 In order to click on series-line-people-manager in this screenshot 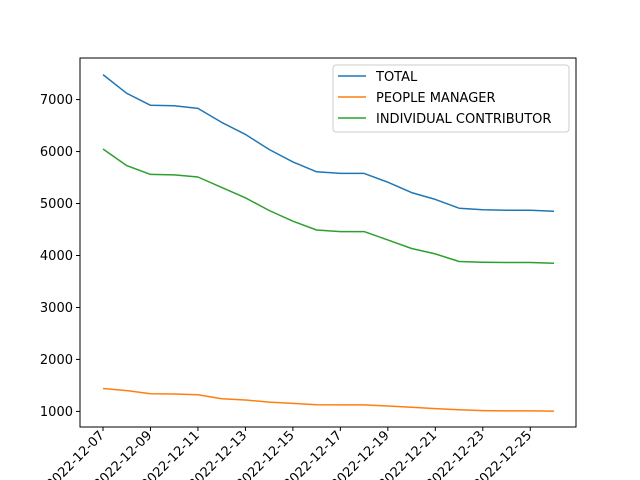, I will do `click(328, 399)`.